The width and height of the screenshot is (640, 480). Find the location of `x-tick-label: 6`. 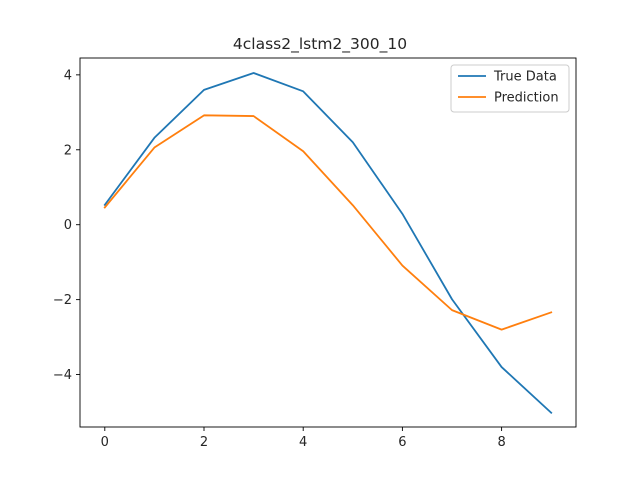

x-tick-label: 6 is located at coordinates (402, 442).